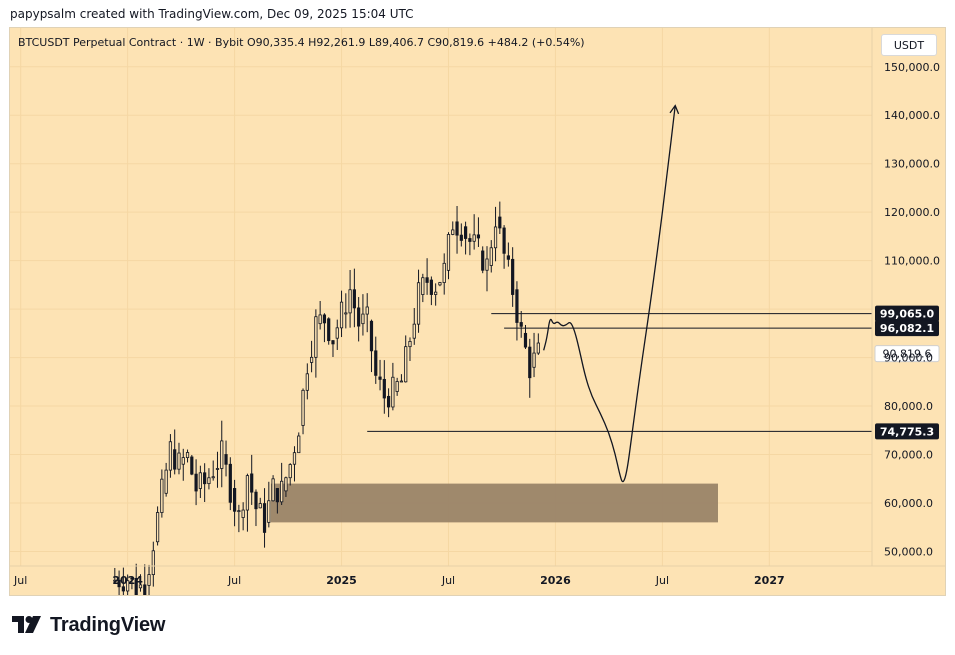  I want to click on x-tick-label: 2025, so click(341, 580).